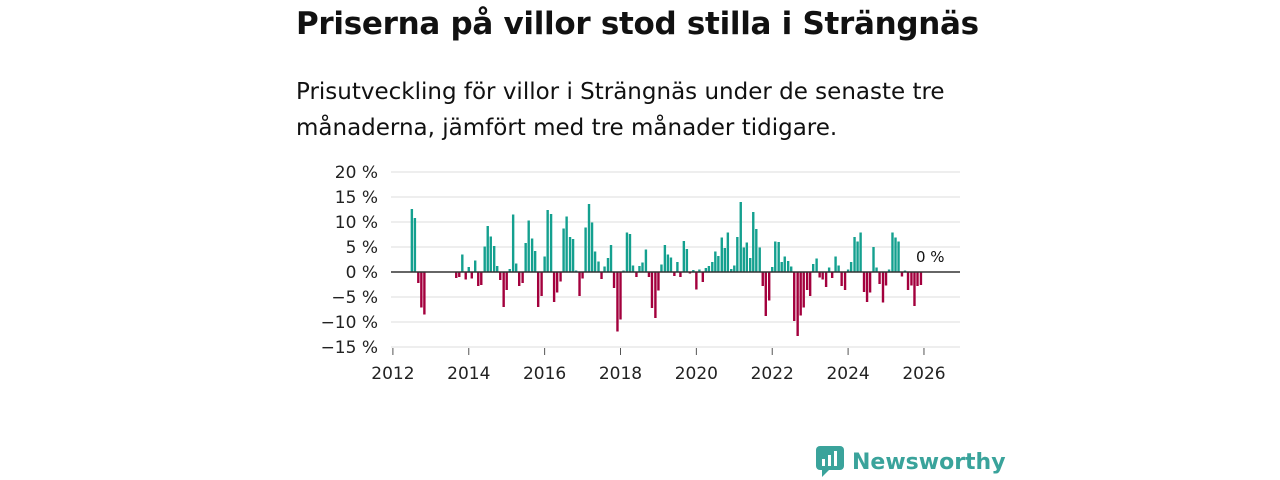 Image resolution: width=1280 pixels, height=480 pixels. I want to click on x-tick-label: 2022, so click(772, 374).